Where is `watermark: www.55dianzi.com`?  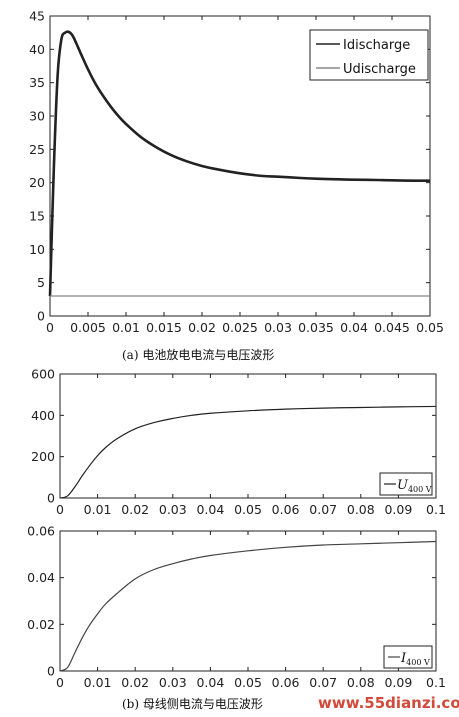
watermark: www.55dianzi.com is located at coordinates (388, 703).